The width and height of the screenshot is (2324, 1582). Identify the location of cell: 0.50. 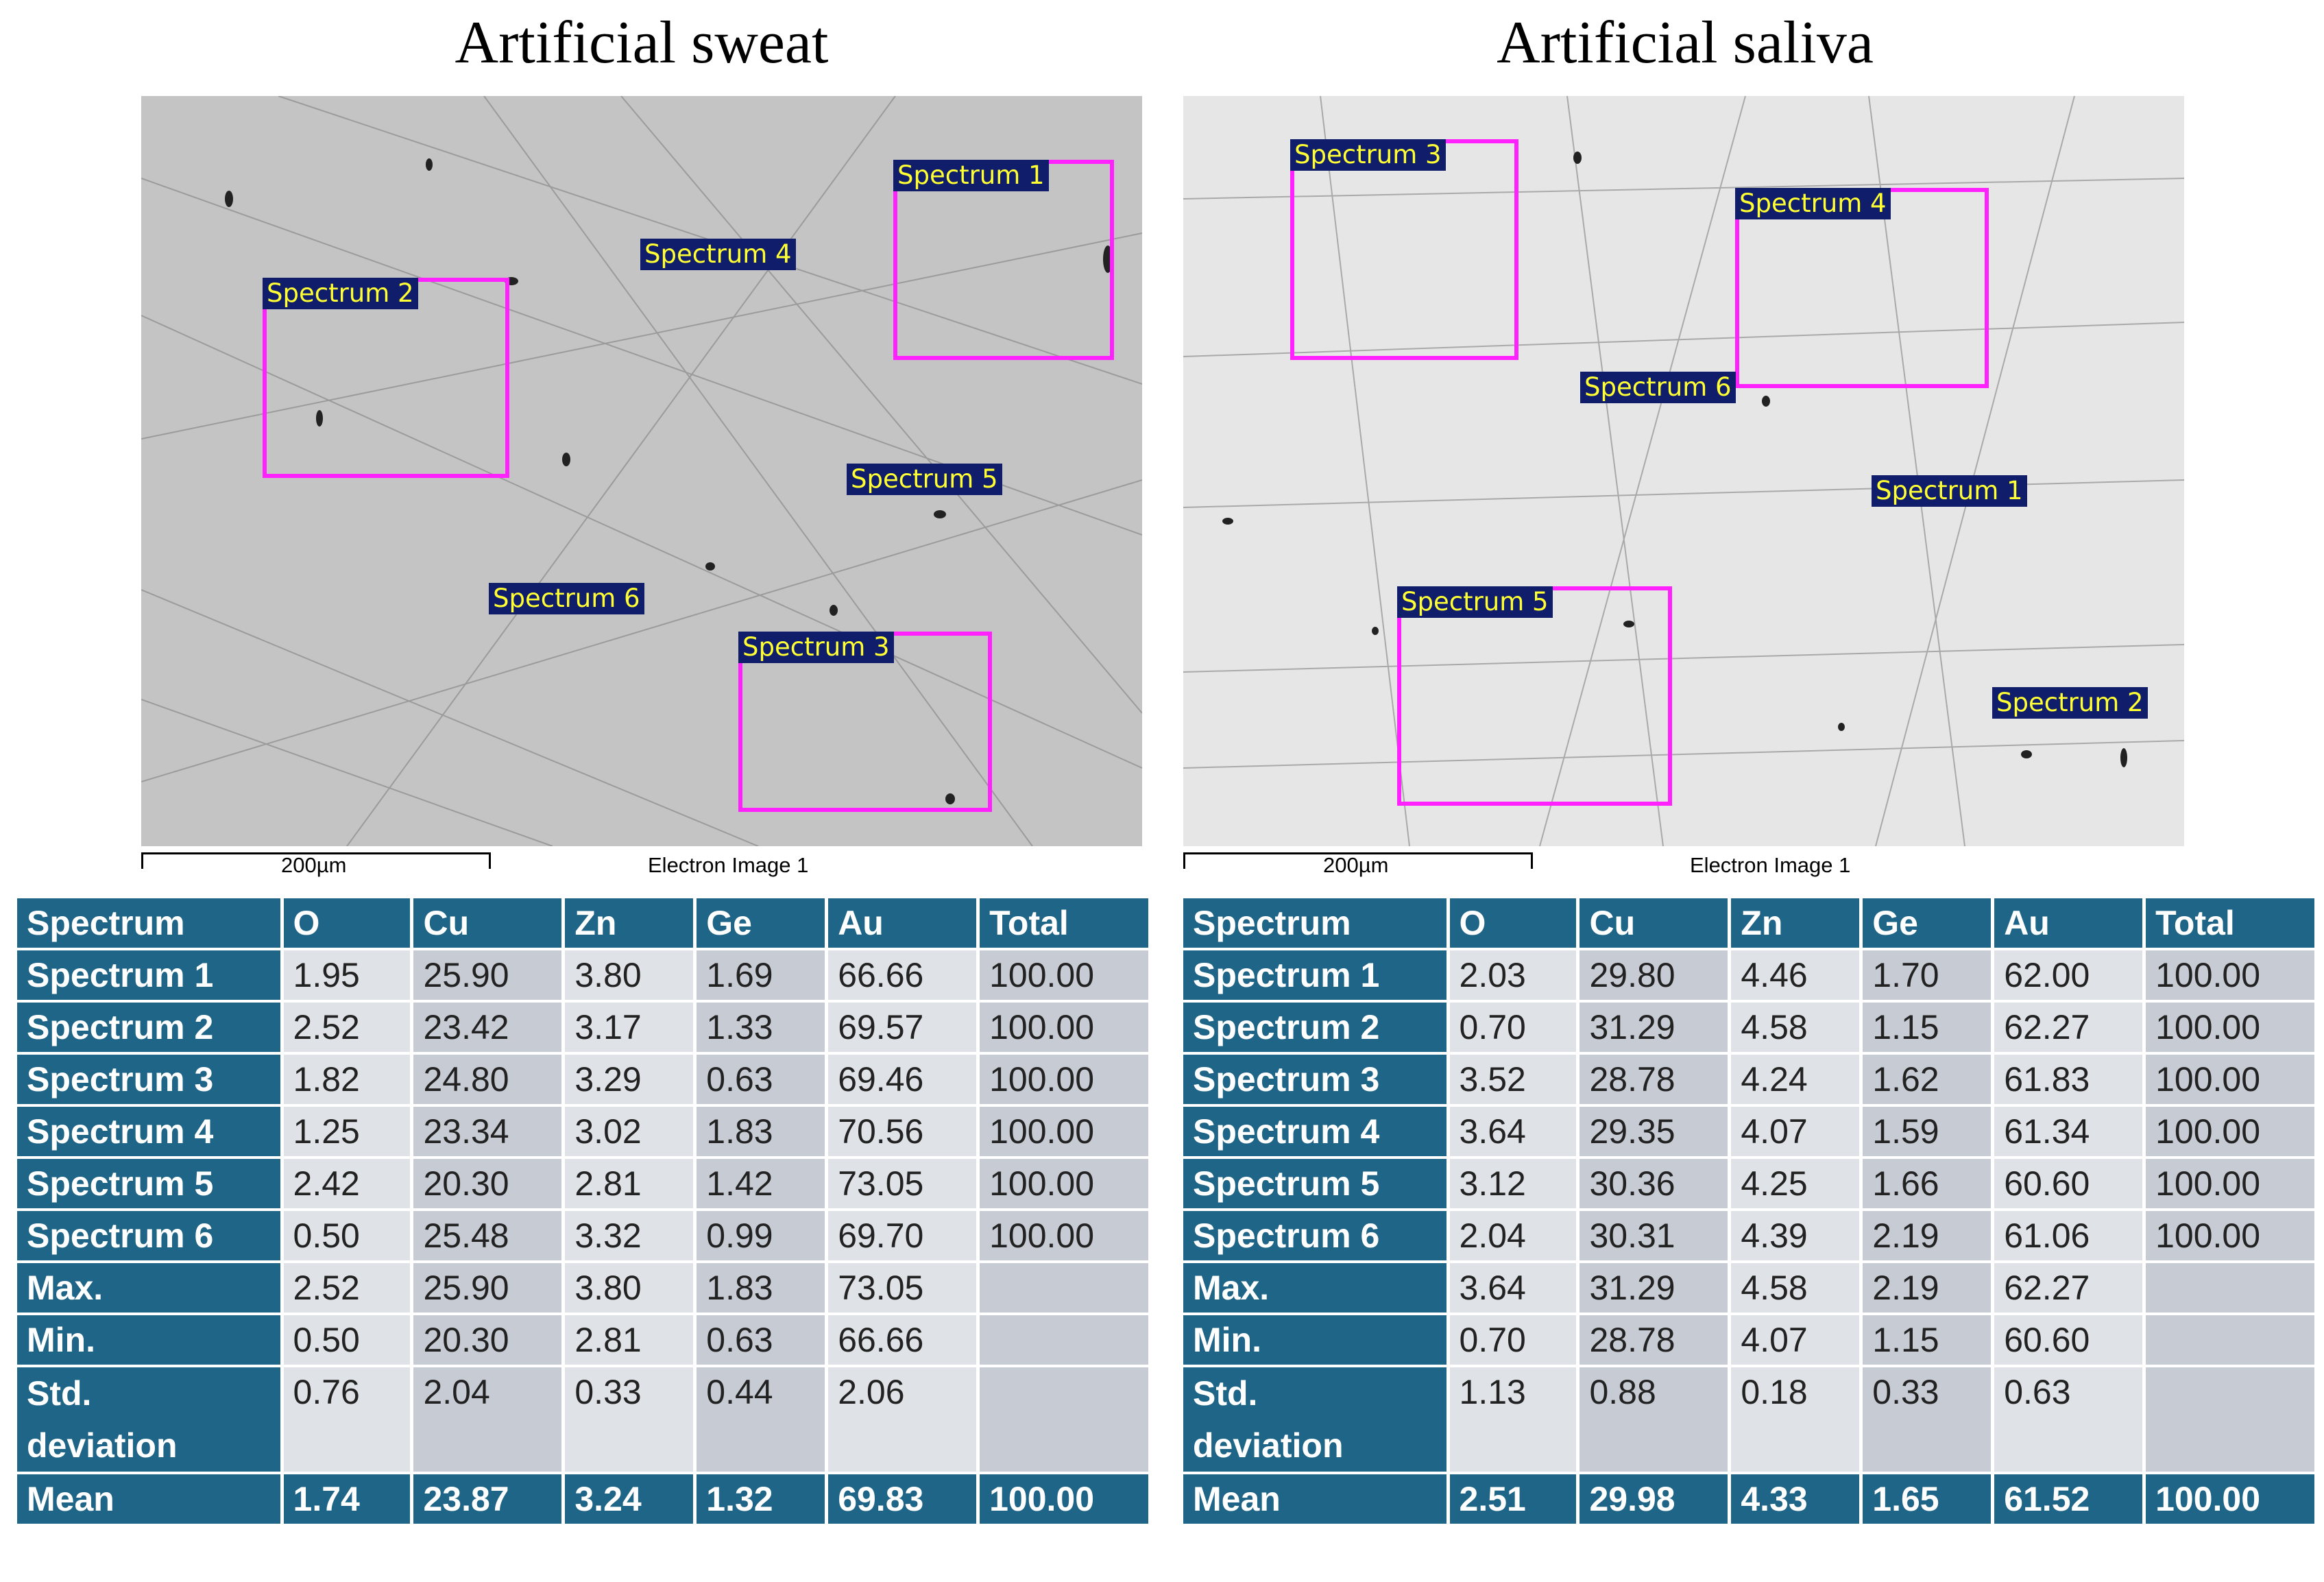
(347, 1235).